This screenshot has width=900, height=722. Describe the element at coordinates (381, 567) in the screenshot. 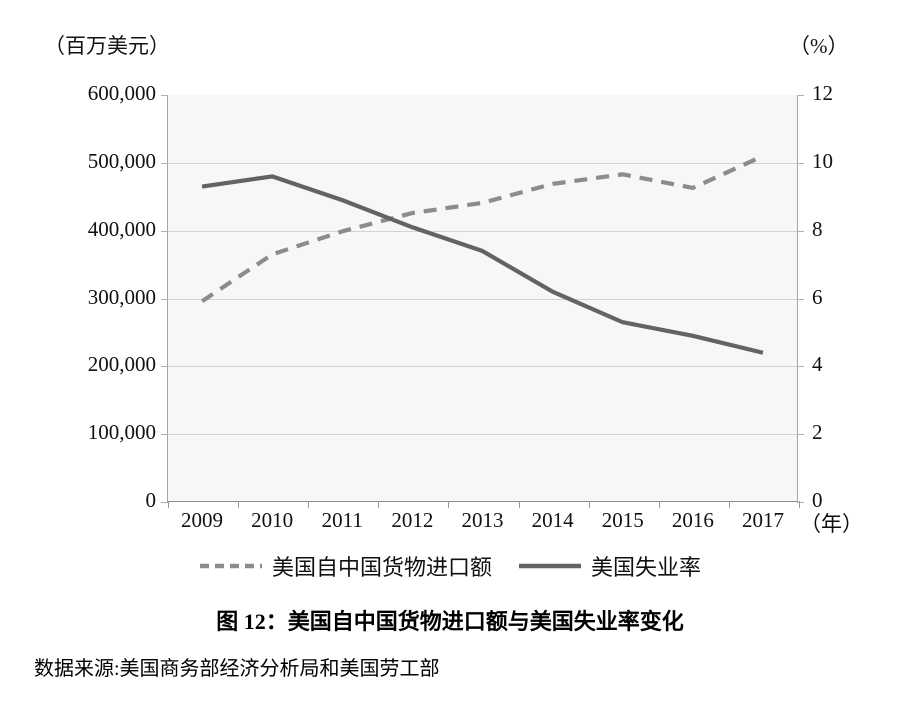

I see `legend-label-imports: 美国自中国货物进口额` at that location.